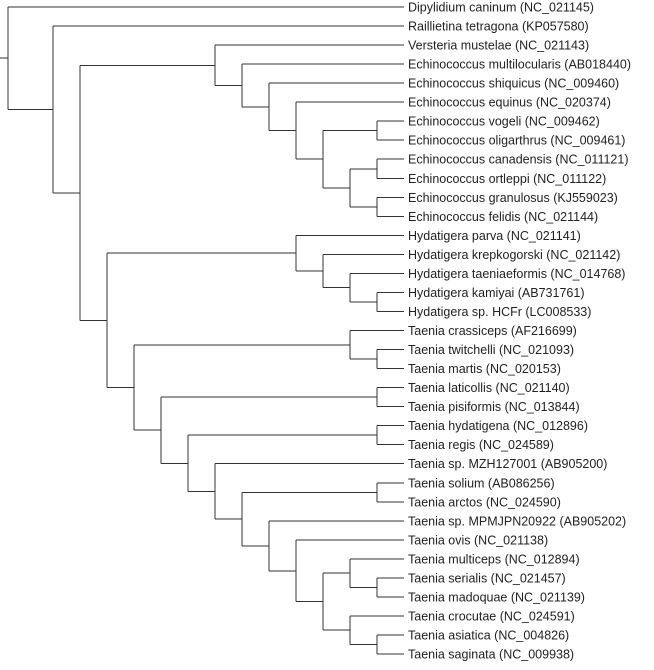 This screenshot has width=654, height=670. What do you see at coordinates (507, 464) in the screenshot?
I see `leaf-label: Taenia sp. MZH127001 (AB905200)` at bounding box center [507, 464].